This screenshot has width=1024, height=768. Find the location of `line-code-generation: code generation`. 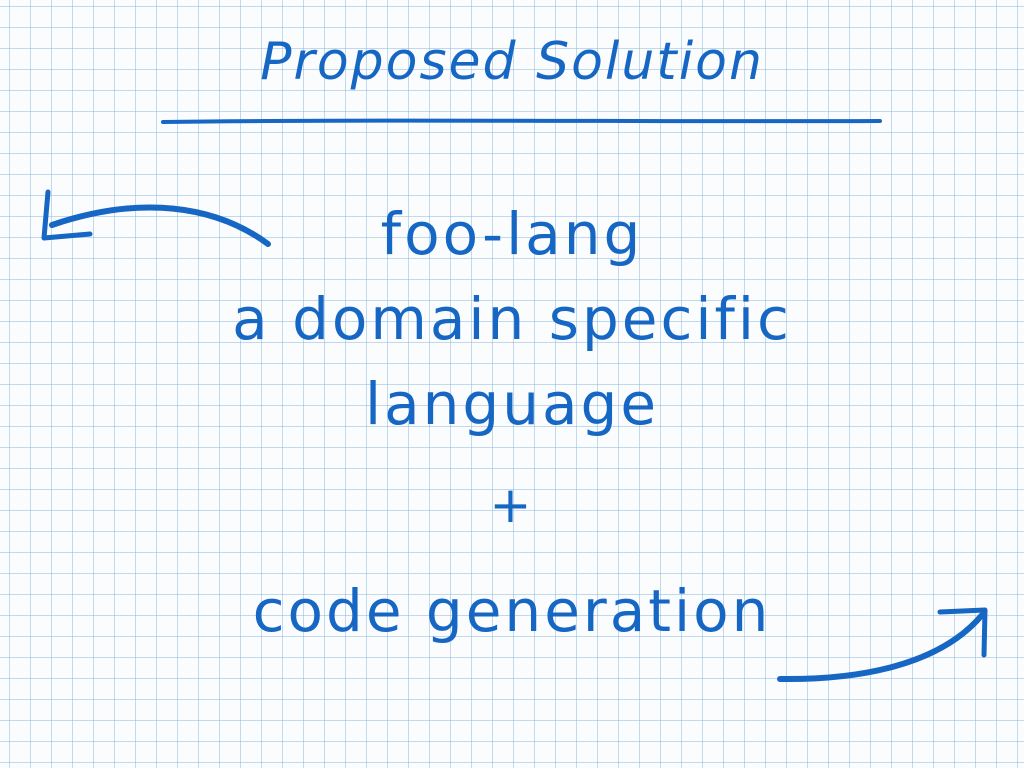

line-code-generation: code generation is located at coordinates (512, 611).